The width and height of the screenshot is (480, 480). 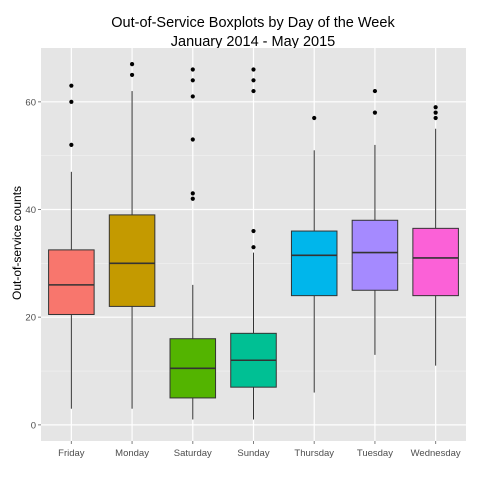 I want to click on box-saturday, so click(x=193, y=243).